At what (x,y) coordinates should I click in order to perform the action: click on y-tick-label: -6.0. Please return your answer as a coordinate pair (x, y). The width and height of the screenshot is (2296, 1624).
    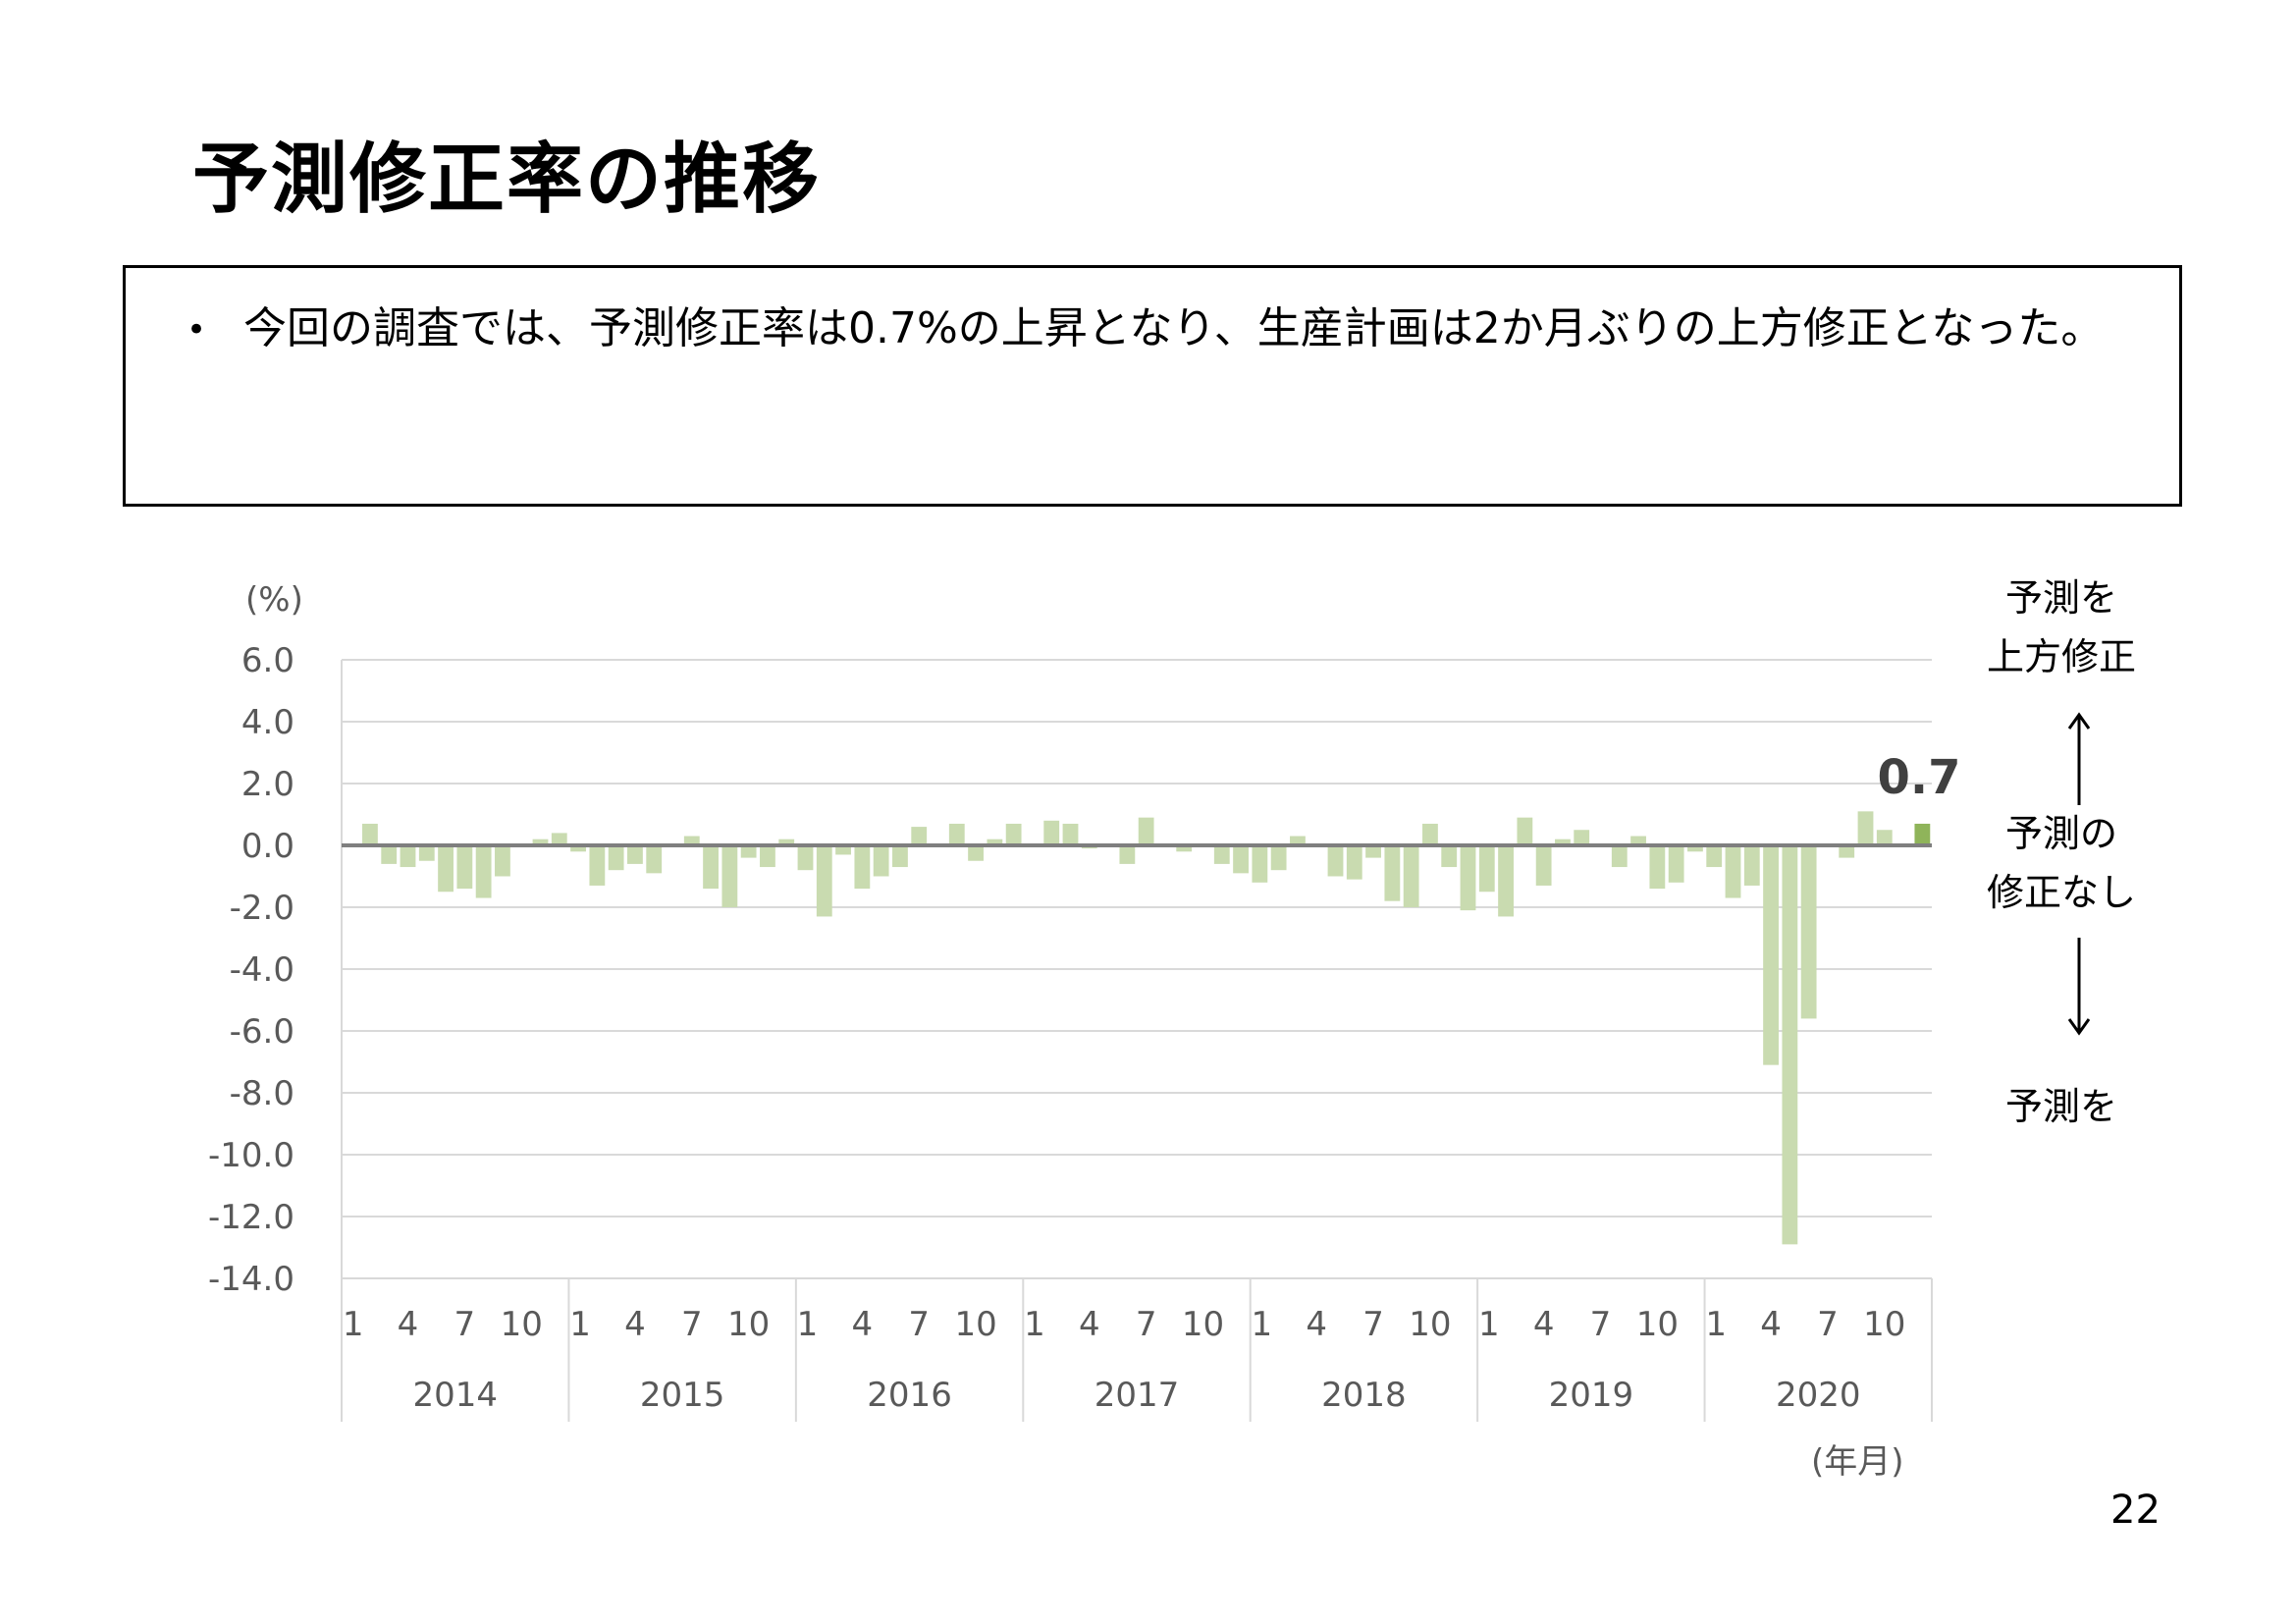
    Looking at the image, I should click on (262, 1032).